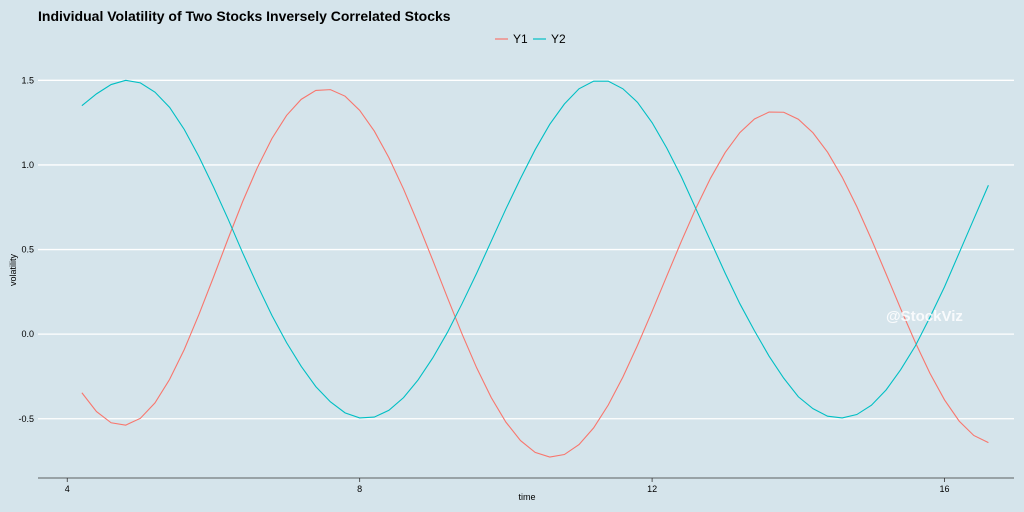 The height and width of the screenshot is (512, 1024). I want to click on y-tick-label: -0.5, so click(26, 419).